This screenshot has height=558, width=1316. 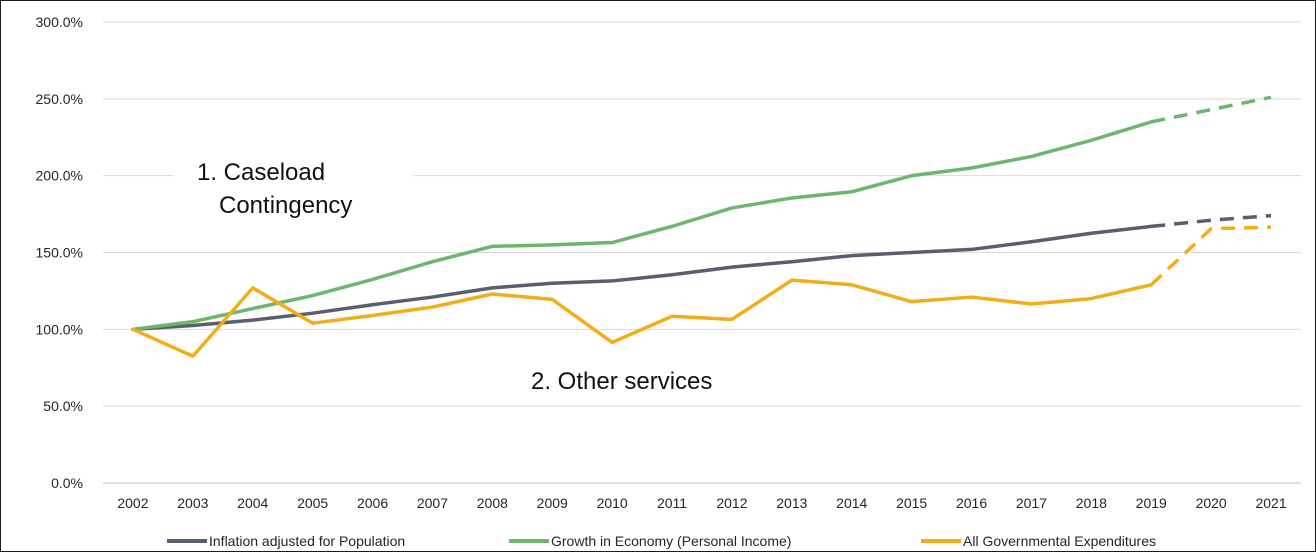 What do you see at coordinates (1211, 503) in the screenshot?
I see `x-tick-label: 2020` at bounding box center [1211, 503].